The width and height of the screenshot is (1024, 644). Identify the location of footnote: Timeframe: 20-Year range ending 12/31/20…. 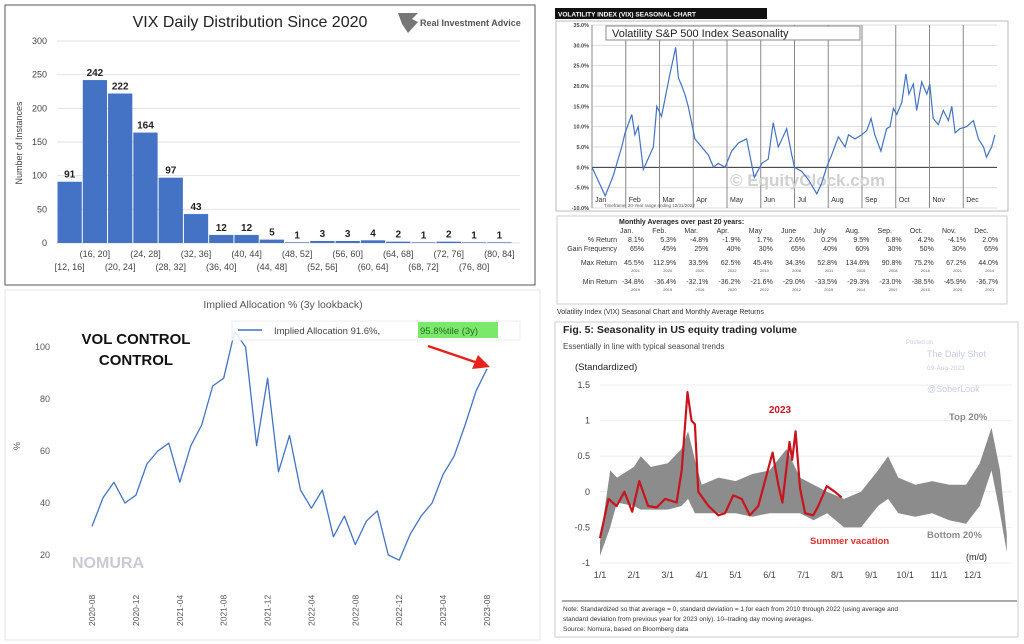
(649, 205).